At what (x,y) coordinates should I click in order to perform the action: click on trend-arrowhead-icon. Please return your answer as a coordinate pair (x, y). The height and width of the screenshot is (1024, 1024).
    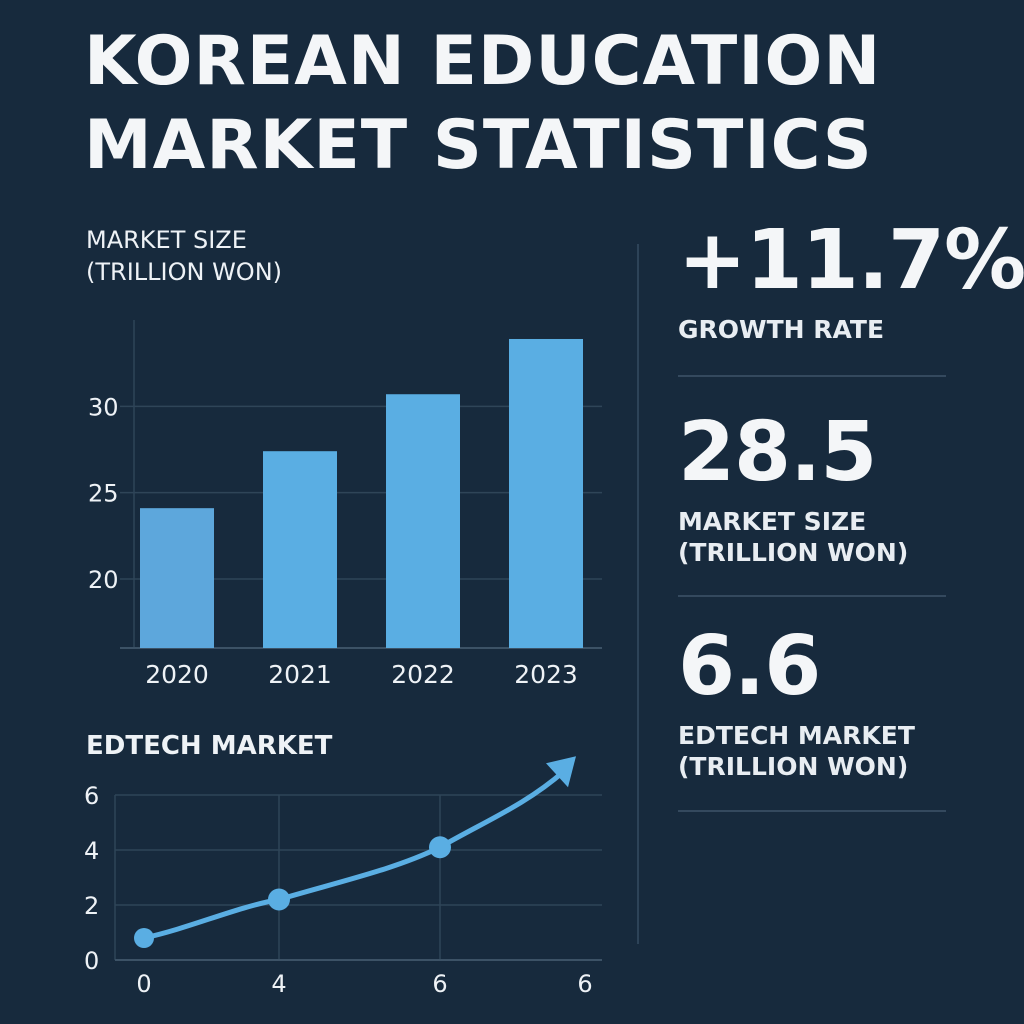
    Looking at the image, I should click on (561, 772).